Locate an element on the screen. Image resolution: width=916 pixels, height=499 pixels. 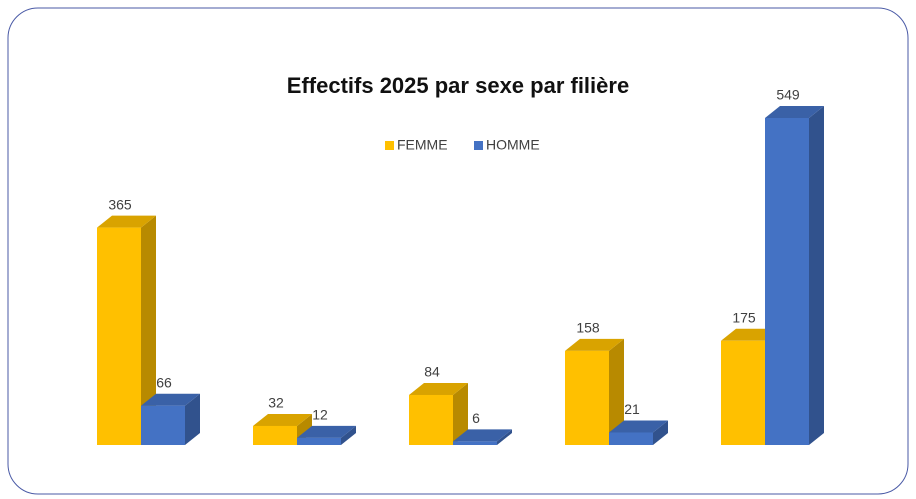
value-label: 84 is located at coordinates (432, 372).